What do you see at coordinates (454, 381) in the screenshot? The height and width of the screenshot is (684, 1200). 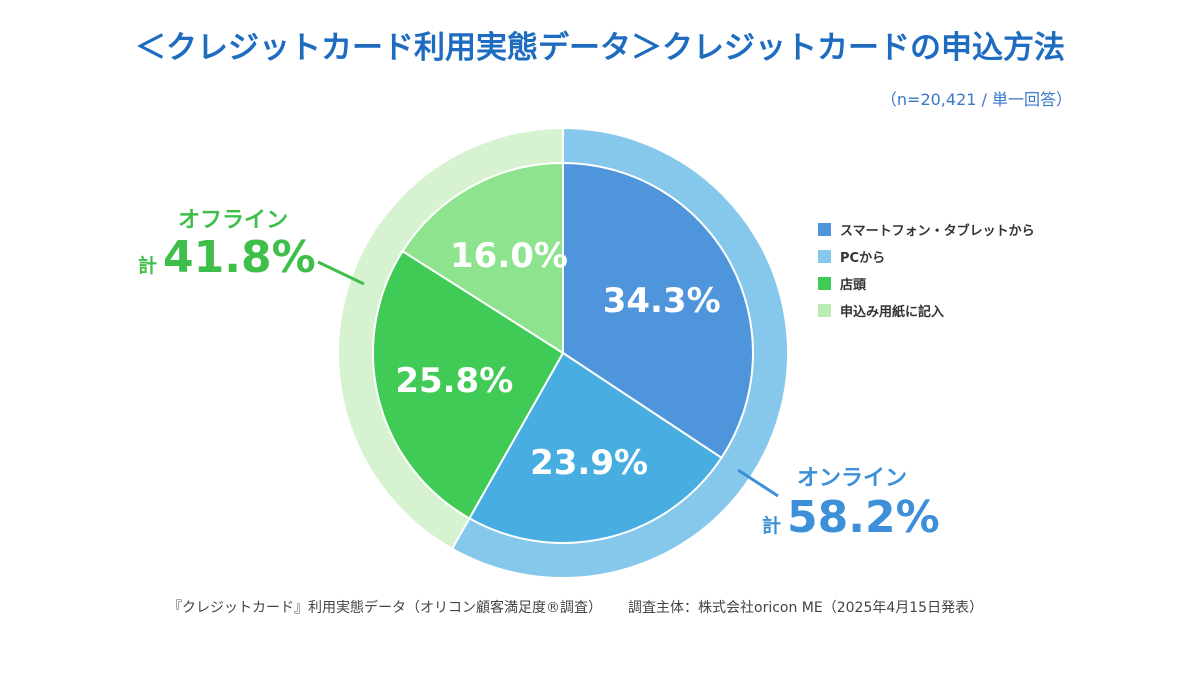 I see `slice-value-label-2: 25.8%` at bounding box center [454, 381].